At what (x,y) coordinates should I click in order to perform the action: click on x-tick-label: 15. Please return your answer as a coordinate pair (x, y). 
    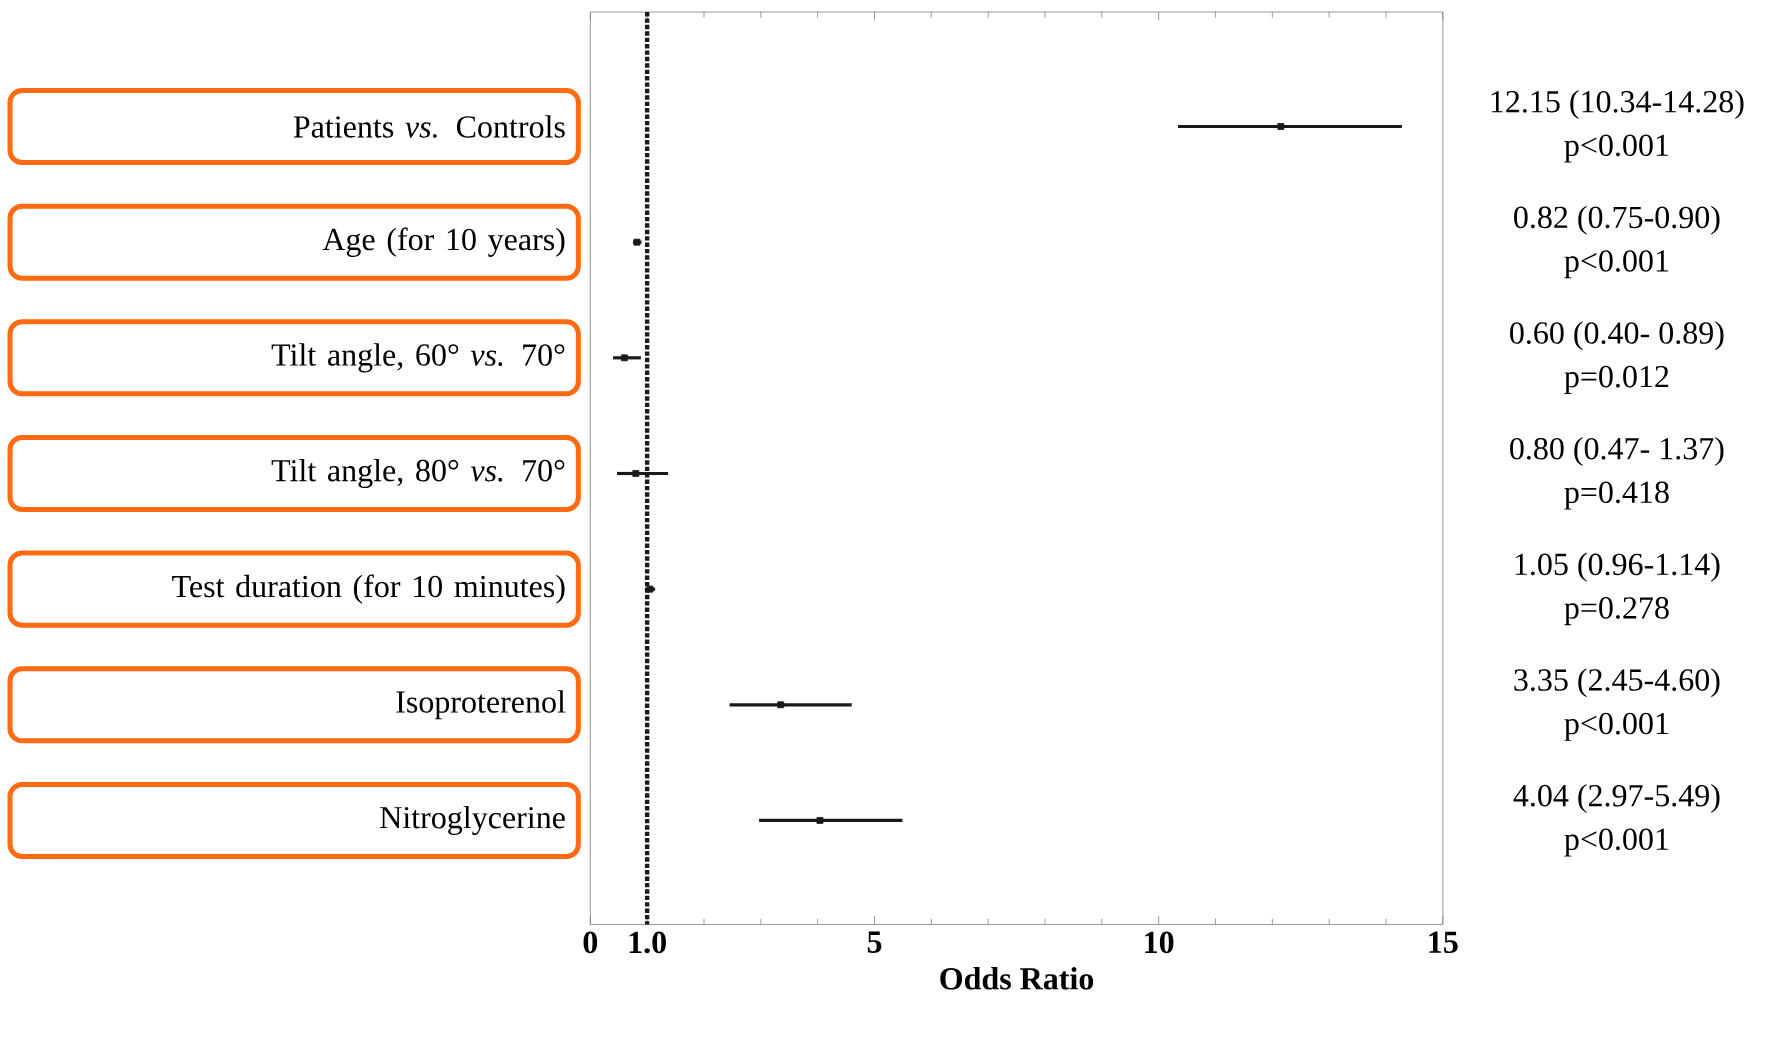
    Looking at the image, I should click on (1443, 942).